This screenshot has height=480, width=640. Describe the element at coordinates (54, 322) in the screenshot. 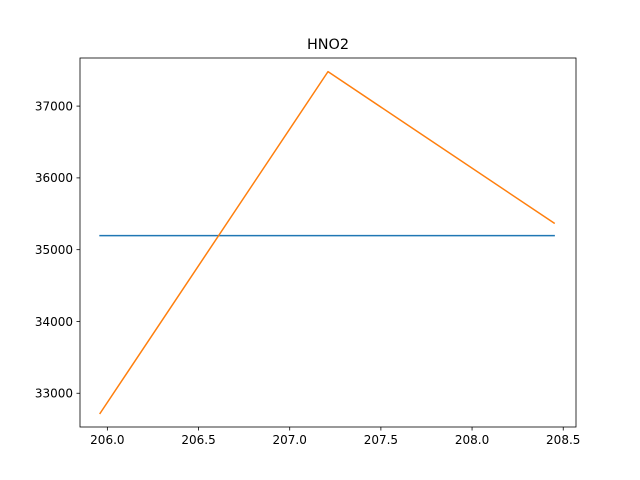

I see `y-tick-label: 34000` at that location.